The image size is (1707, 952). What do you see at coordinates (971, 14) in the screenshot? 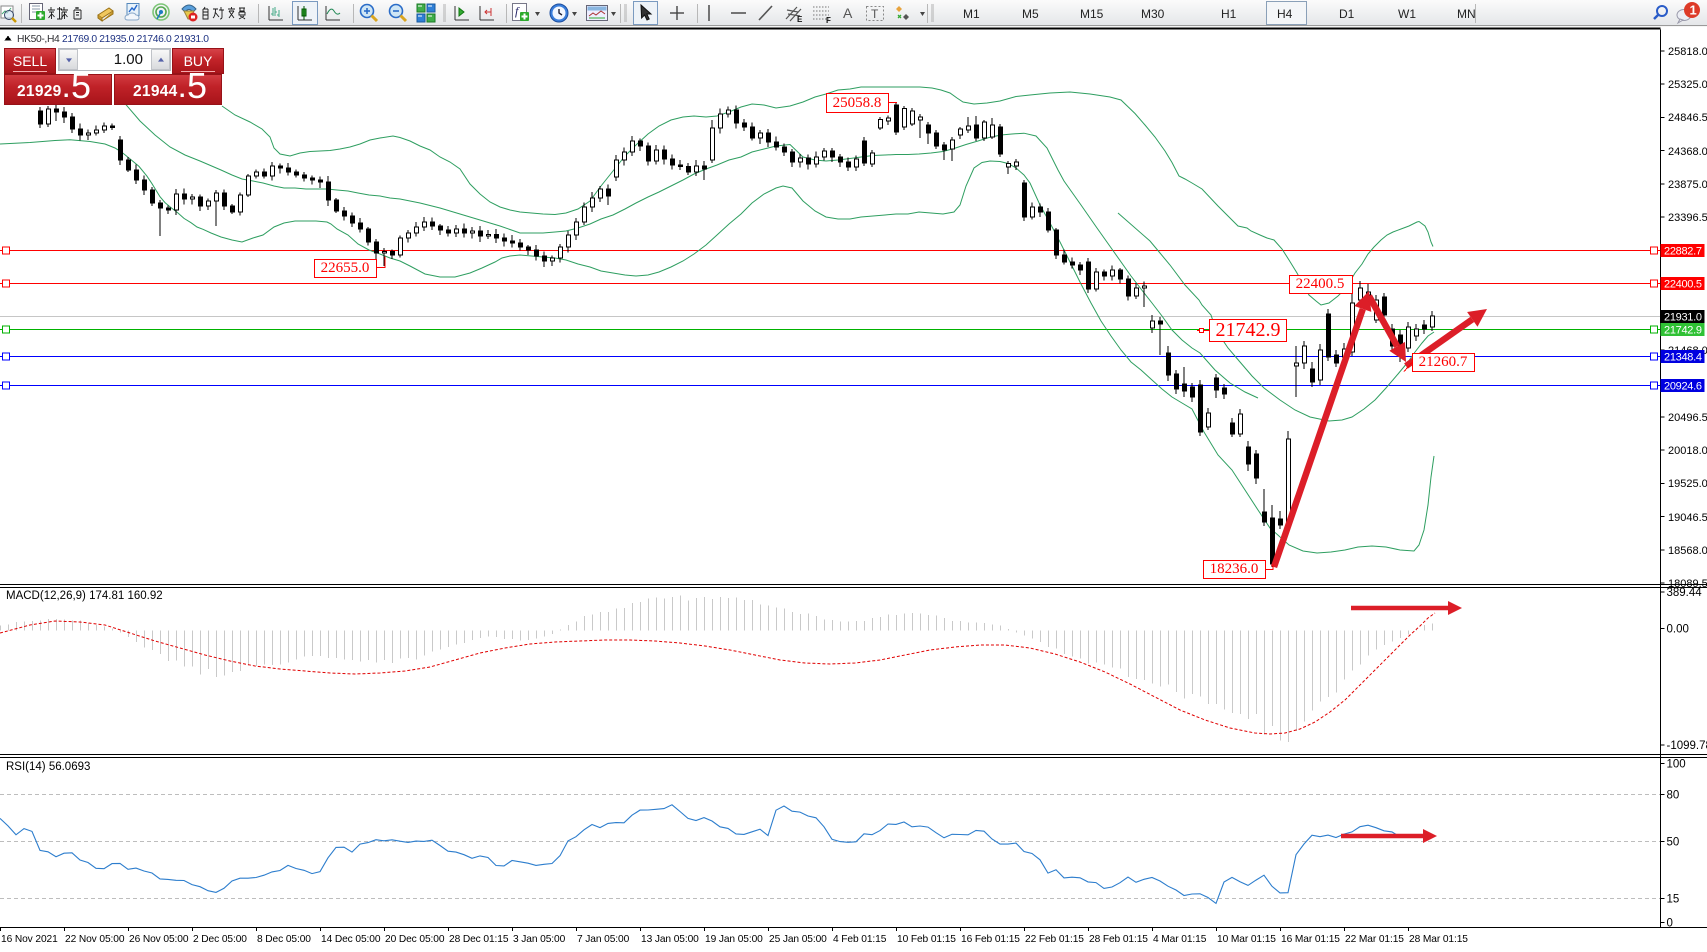
I see `svg-text: M1` at bounding box center [971, 14].